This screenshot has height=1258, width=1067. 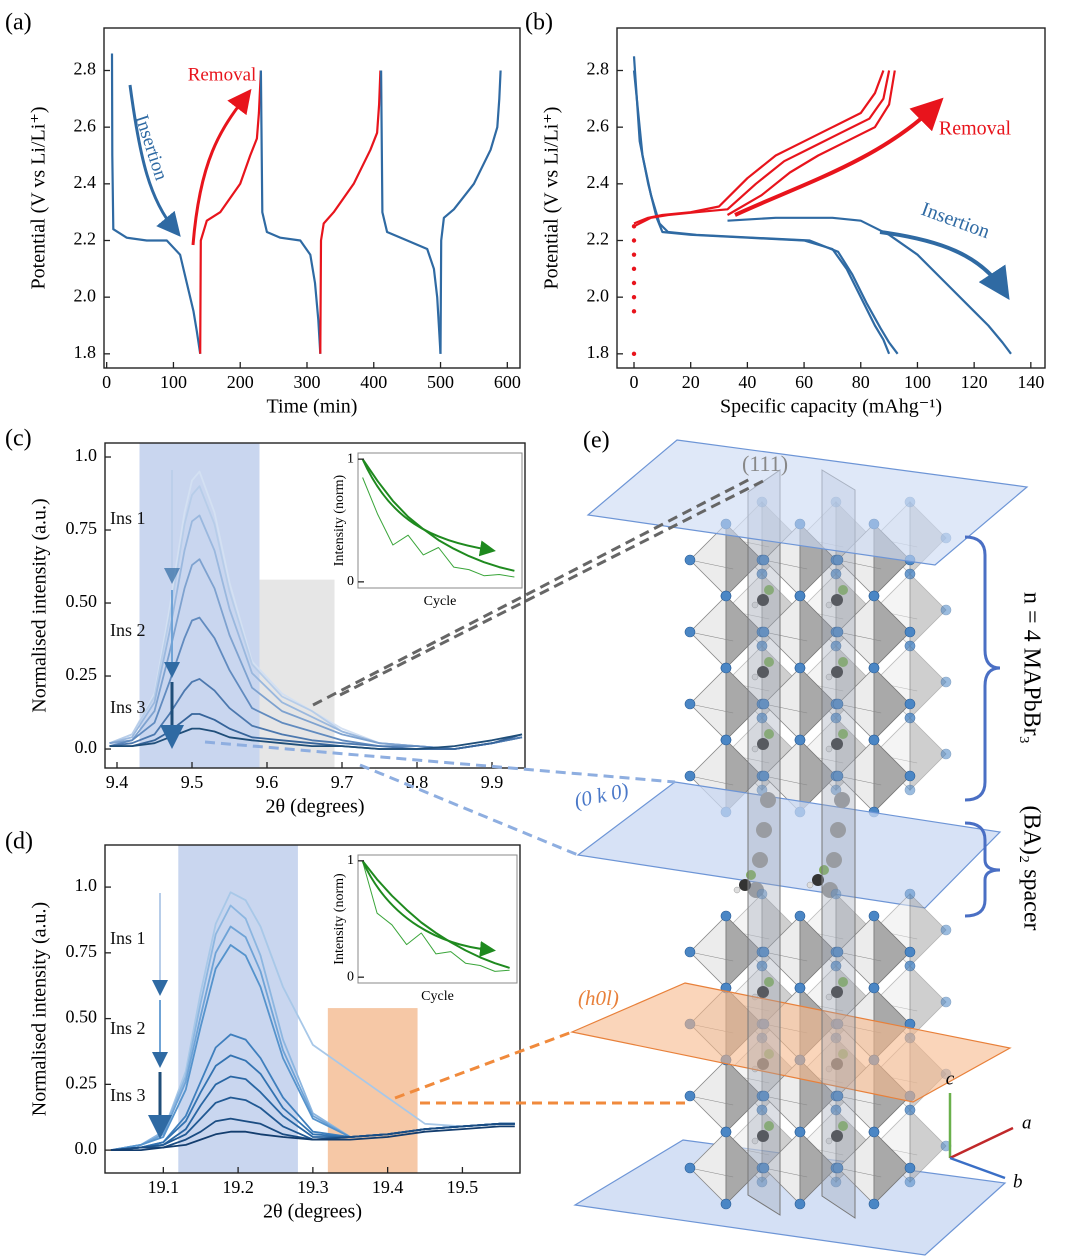 What do you see at coordinates (539, 23) in the screenshot?
I see `panel-label: (b)` at bounding box center [539, 23].